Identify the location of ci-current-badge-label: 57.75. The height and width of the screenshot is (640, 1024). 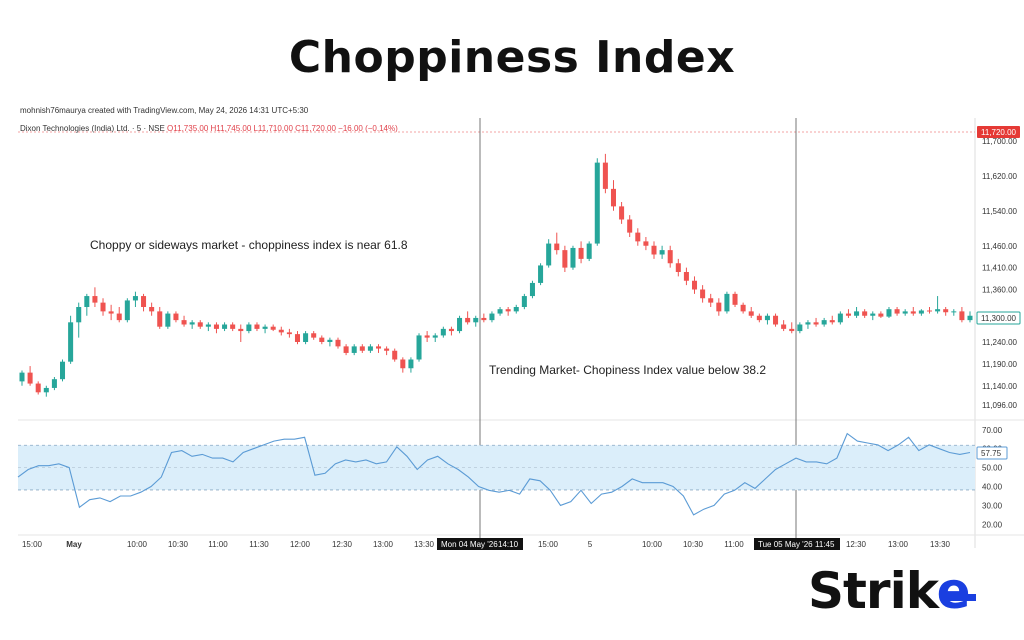
(991, 453).